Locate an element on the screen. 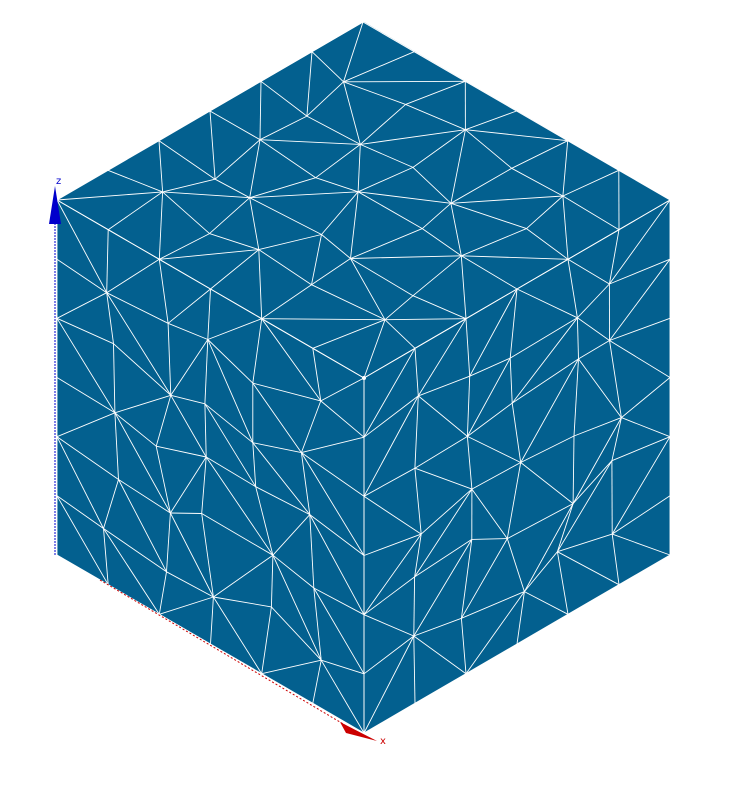  x-axis-arrow-icon is located at coordinates (358, 731).